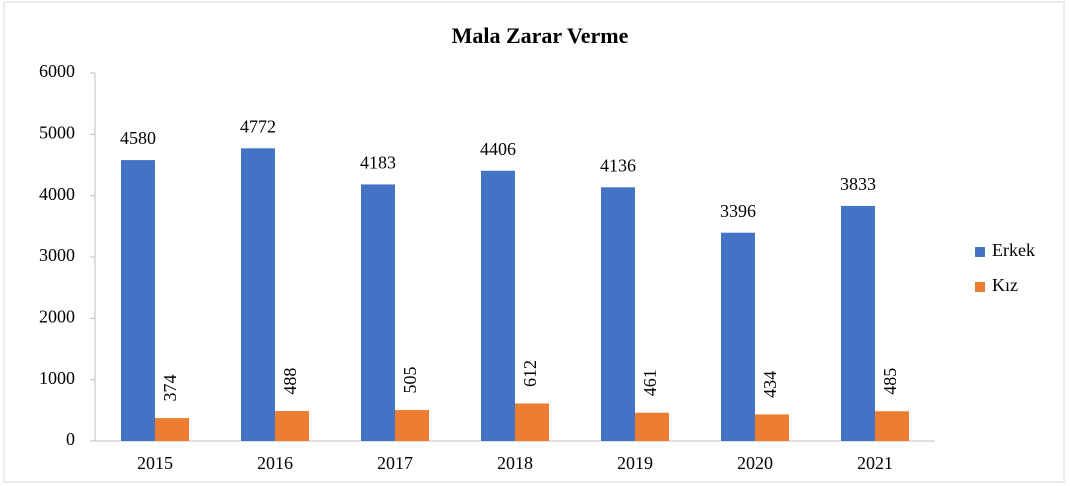 Image resolution: width=1070 pixels, height=486 pixels. Describe the element at coordinates (755, 463) in the screenshot. I see `x-tick-label: 2020` at that location.